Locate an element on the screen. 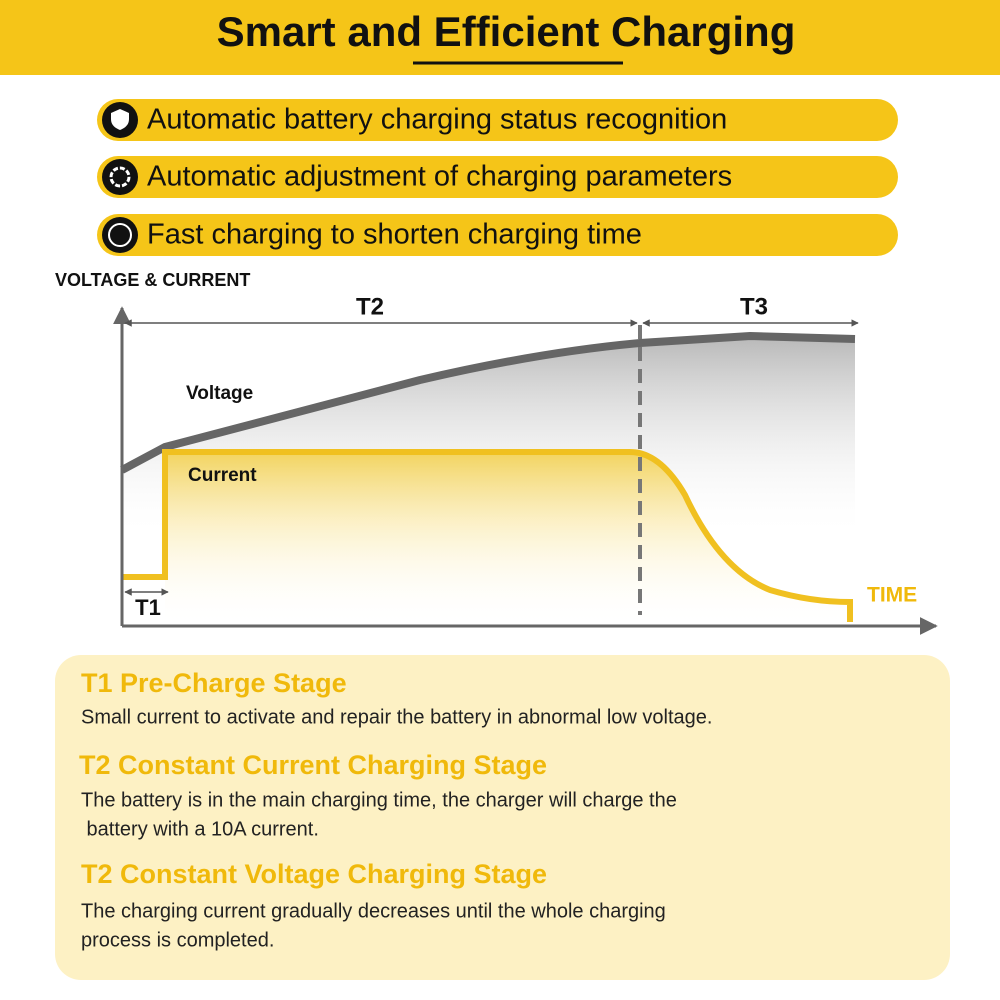 This screenshot has width=1000, height=1000. stage-title: T1 Pre-Charge Stage is located at coordinates (214, 683).